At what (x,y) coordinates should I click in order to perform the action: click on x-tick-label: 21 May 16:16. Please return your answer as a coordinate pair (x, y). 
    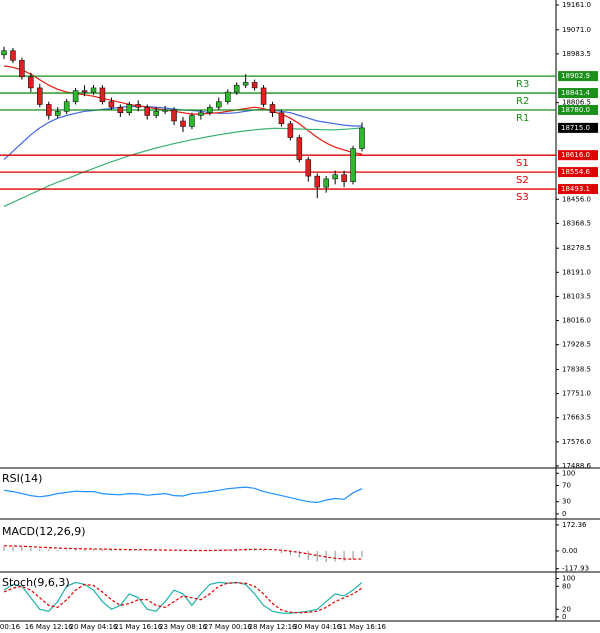
    Looking at the image, I should click on (138, 627).